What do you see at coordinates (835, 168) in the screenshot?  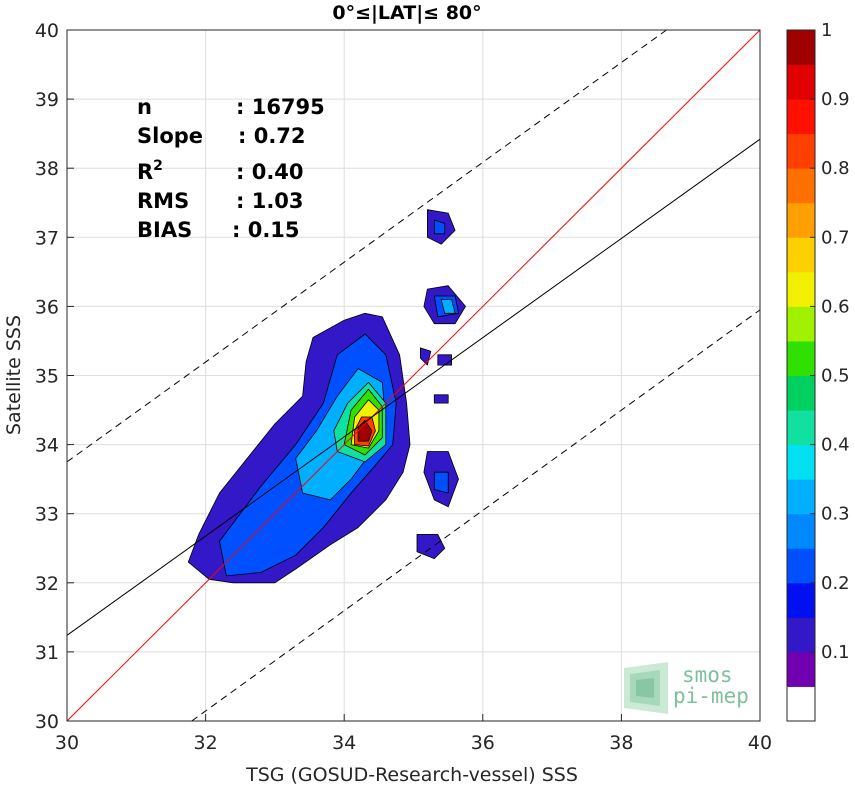 I see `colorbar-tick-label: 0.8` at bounding box center [835, 168].